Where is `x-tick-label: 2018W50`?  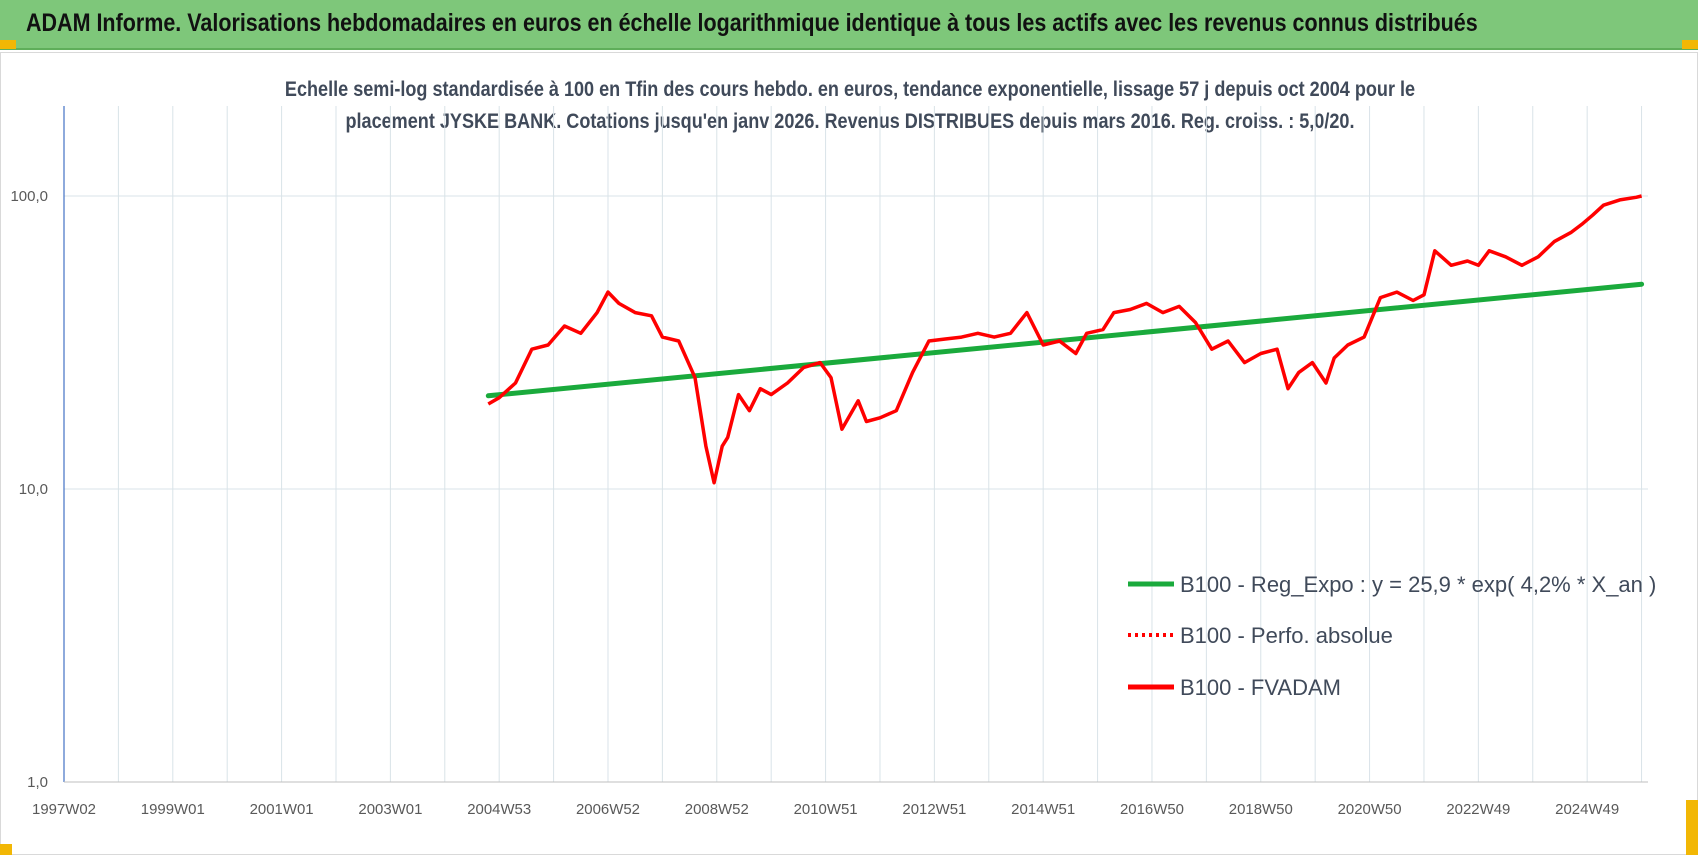
x-tick-label: 2018W50 is located at coordinates (1261, 809).